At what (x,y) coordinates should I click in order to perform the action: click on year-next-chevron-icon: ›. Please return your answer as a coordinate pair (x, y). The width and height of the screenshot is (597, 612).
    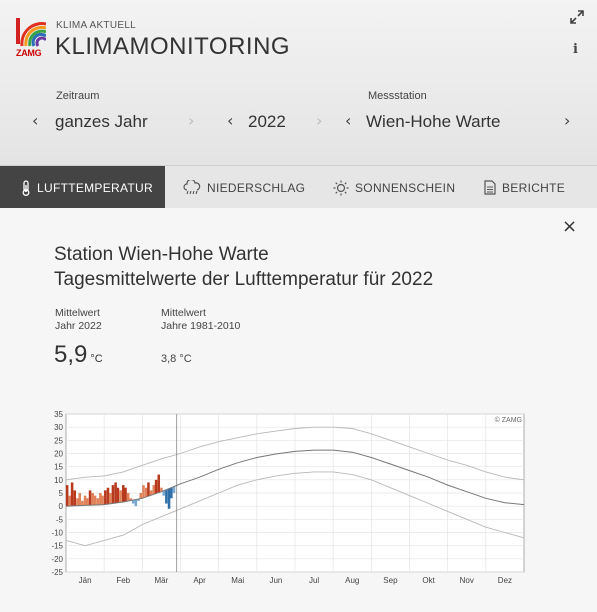
    Looking at the image, I should click on (319, 120).